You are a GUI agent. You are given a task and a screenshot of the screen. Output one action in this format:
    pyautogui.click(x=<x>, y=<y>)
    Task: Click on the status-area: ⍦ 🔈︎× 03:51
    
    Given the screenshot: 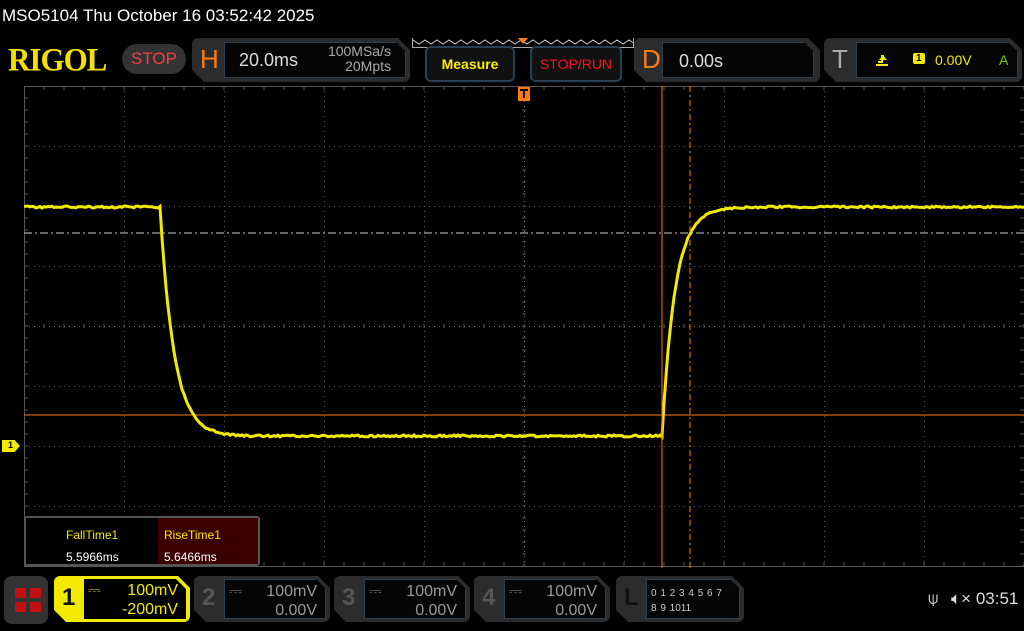 What is the action you would take?
    pyautogui.click(x=973, y=599)
    